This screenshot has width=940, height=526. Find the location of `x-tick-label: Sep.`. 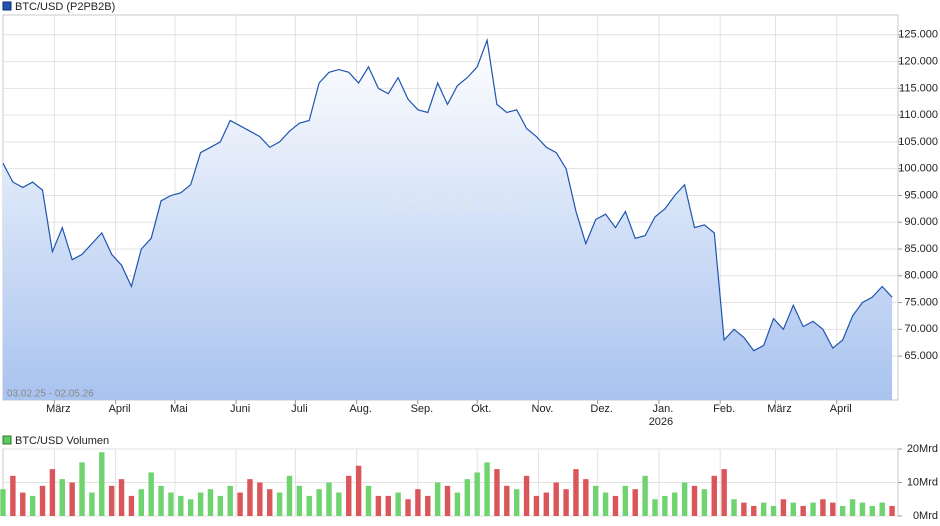

x-tick-label: Sep. is located at coordinates (422, 409).